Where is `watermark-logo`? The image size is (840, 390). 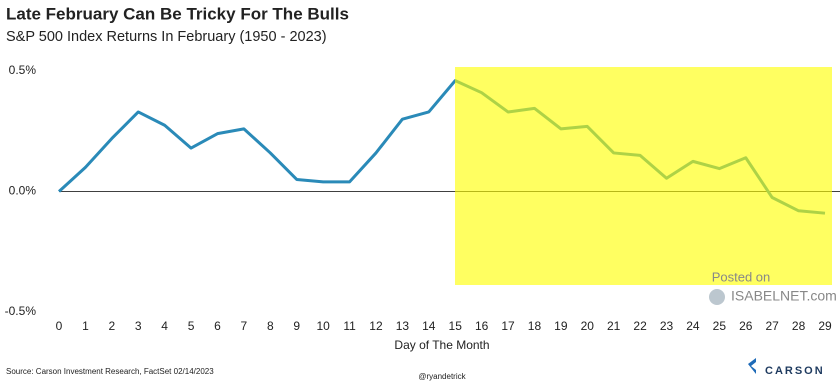 watermark-logo is located at coordinates (717, 297).